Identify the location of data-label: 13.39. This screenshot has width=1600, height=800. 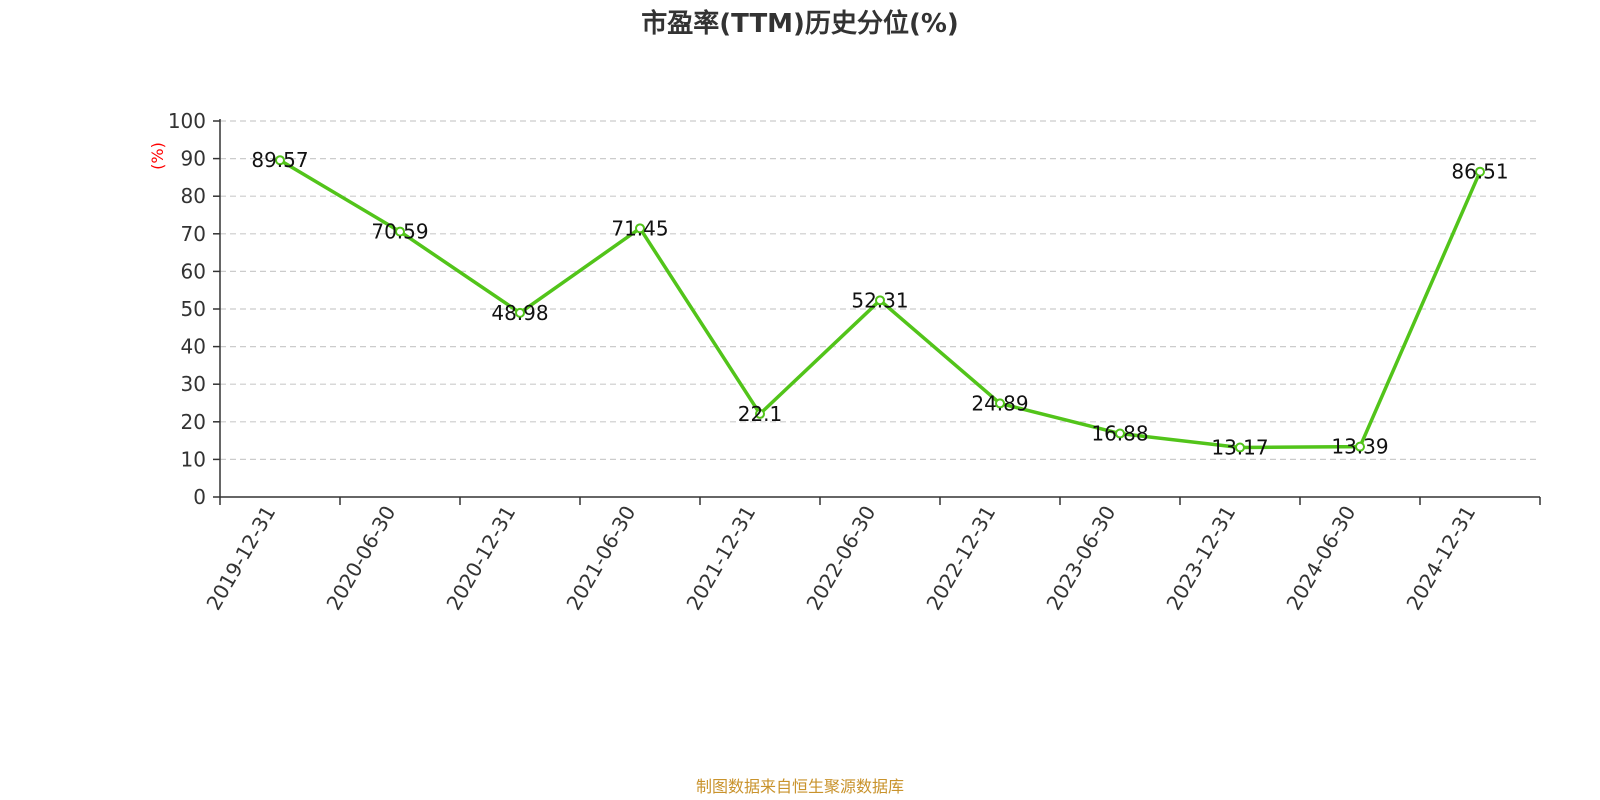
(1359, 447).